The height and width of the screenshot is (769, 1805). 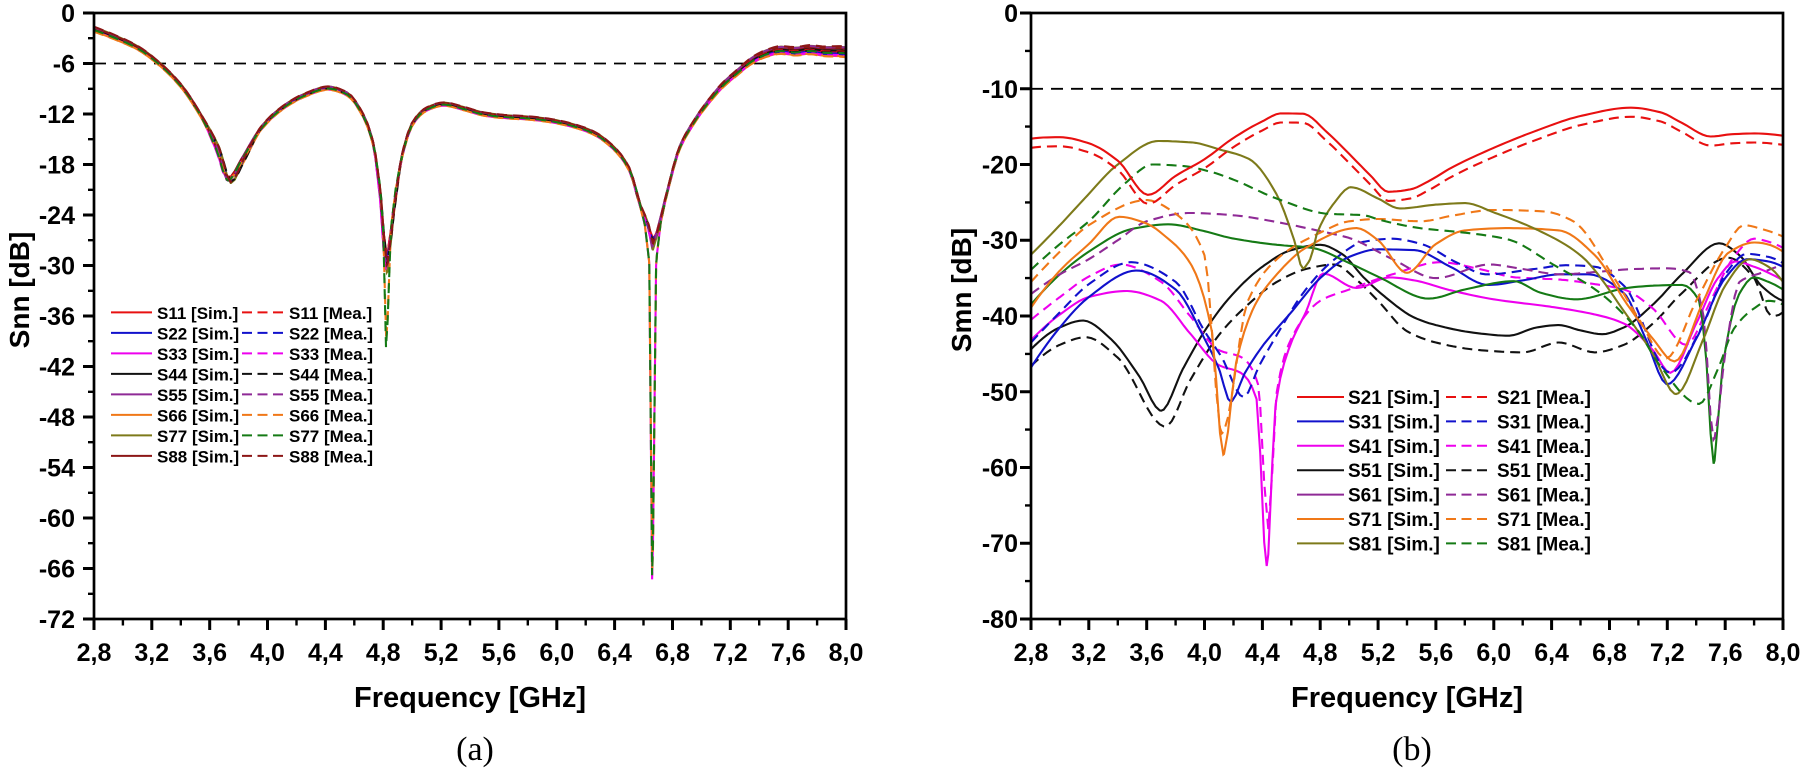 I want to click on svg-text: S88 [Mea.], so click(x=331, y=456).